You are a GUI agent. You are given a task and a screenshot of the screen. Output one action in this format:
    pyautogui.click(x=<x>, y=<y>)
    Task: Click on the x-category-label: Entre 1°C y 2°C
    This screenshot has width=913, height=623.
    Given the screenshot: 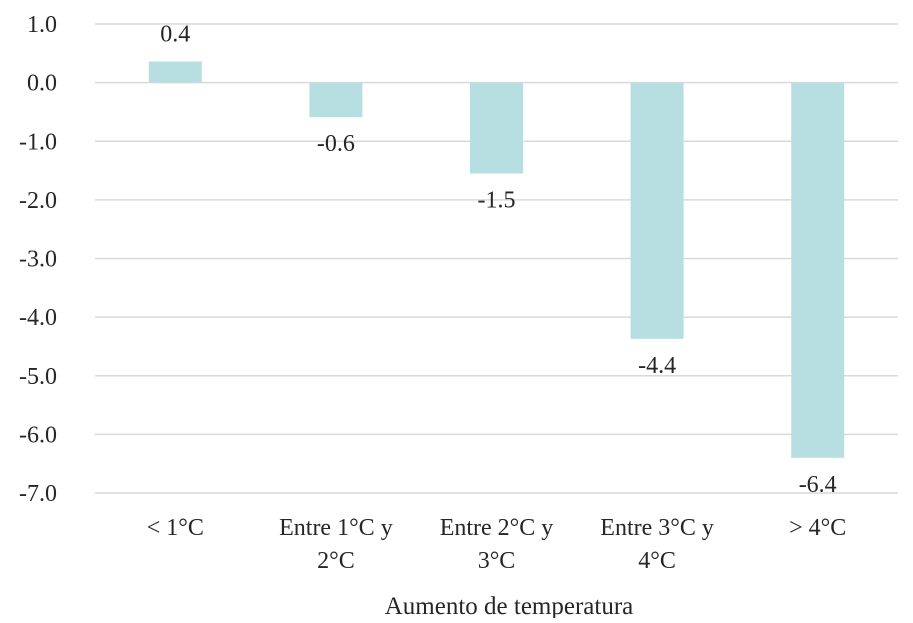 What is the action you would take?
    pyautogui.click(x=336, y=544)
    